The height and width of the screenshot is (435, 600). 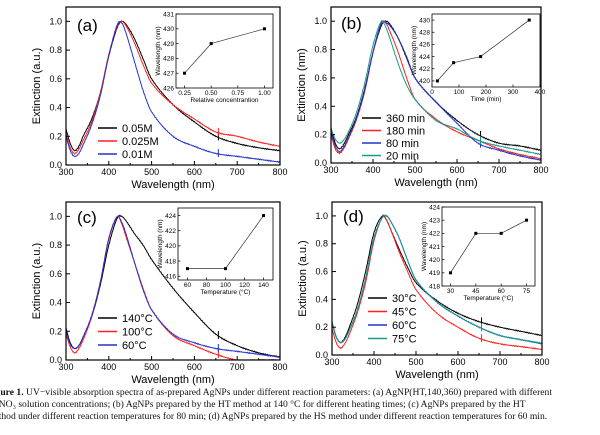 I want to click on legend-label: 80 min, so click(x=402, y=144).